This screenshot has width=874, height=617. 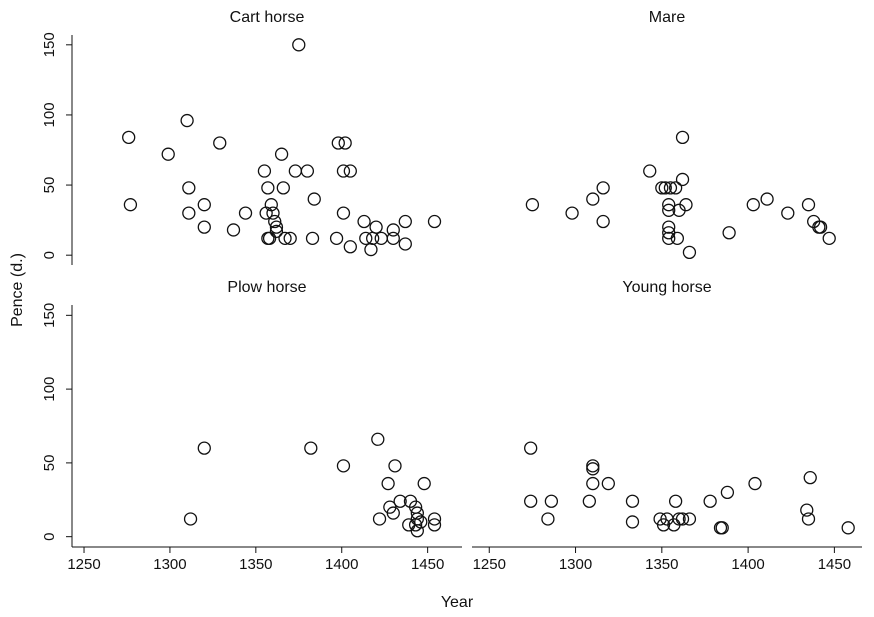 I want to click on x-tick-label: 1400, so click(x=341, y=564).